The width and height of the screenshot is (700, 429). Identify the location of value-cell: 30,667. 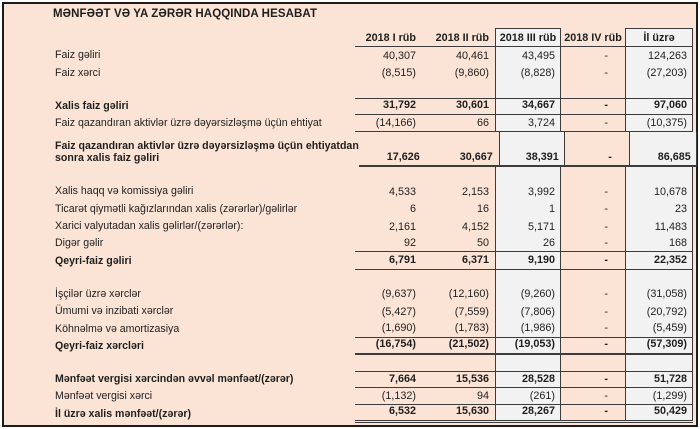
(476, 156).